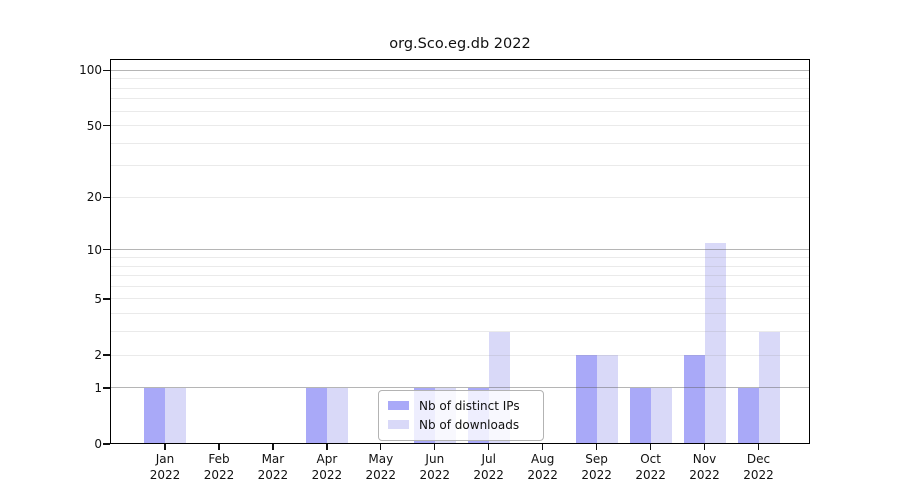 Image resolution: width=900 pixels, height=500 pixels. What do you see at coordinates (98, 387) in the screenshot?
I see `y-tick-label-1: 1` at bounding box center [98, 387].